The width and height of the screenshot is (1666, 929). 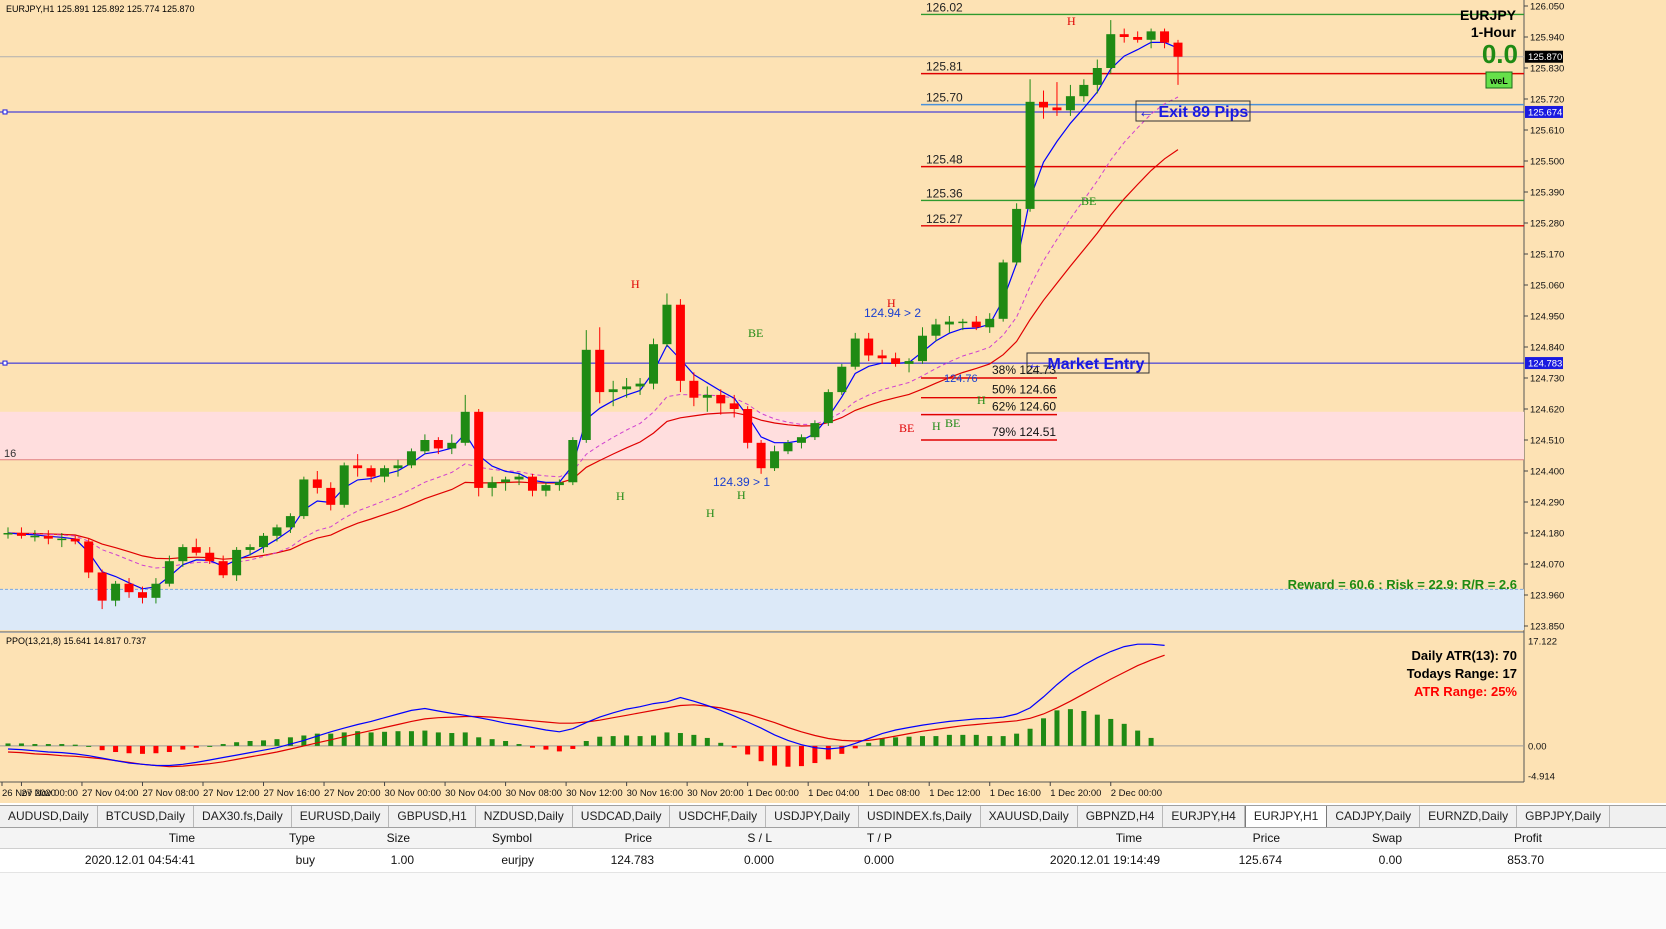 I want to click on time-tick-label: 26 Nov 2020, so click(x=29, y=793).